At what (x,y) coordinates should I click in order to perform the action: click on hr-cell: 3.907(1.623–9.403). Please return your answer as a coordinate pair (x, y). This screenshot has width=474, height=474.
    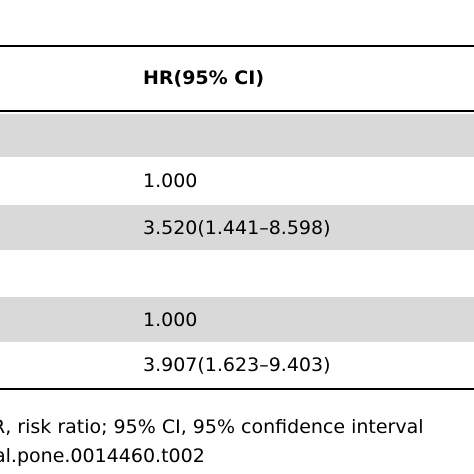
    Looking at the image, I should click on (237, 365).